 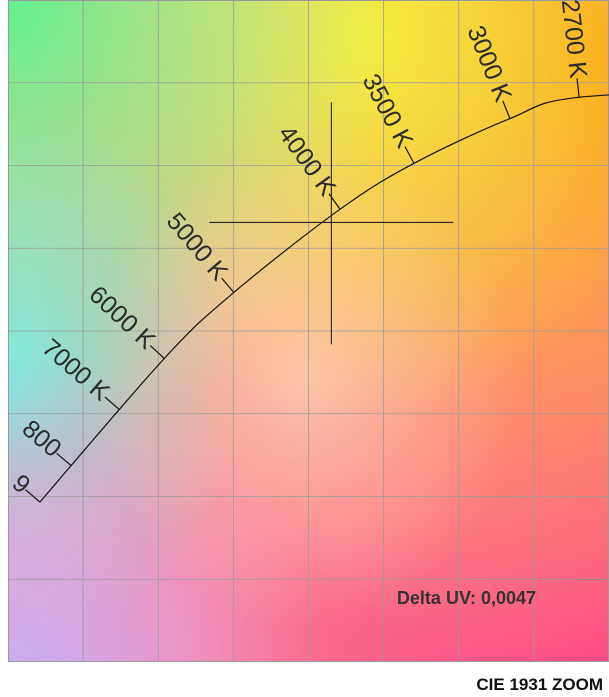 I want to click on measured-point-crosshair, so click(x=331, y=223).